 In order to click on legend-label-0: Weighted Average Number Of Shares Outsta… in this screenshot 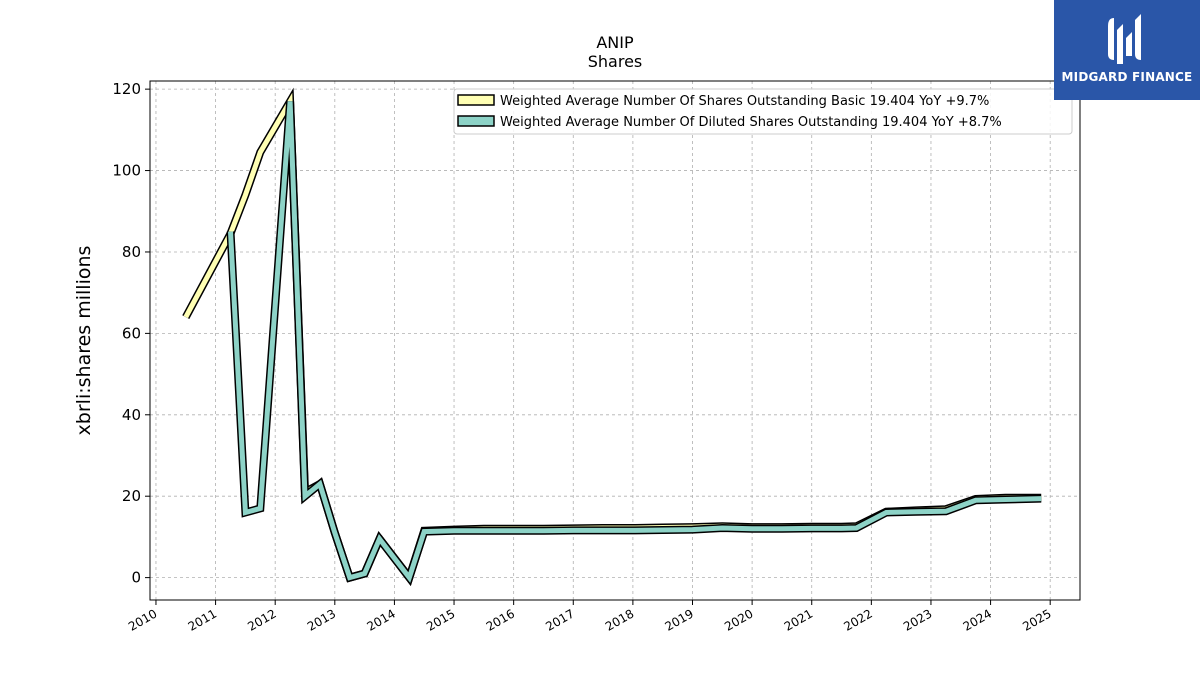, I will do `click(744, 101)`.